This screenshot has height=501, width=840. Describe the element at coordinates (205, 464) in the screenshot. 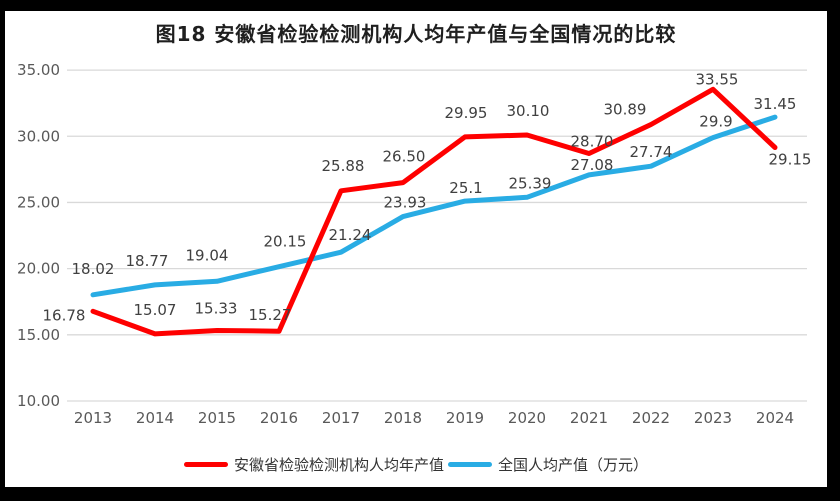

I see `legend-swatch-anhui` at that location.